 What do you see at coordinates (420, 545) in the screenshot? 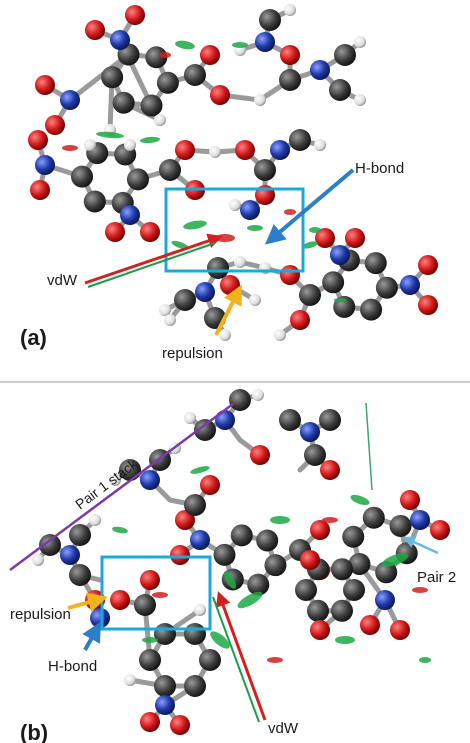
I see `pair2-arrow` at bounding box center [420, 545].